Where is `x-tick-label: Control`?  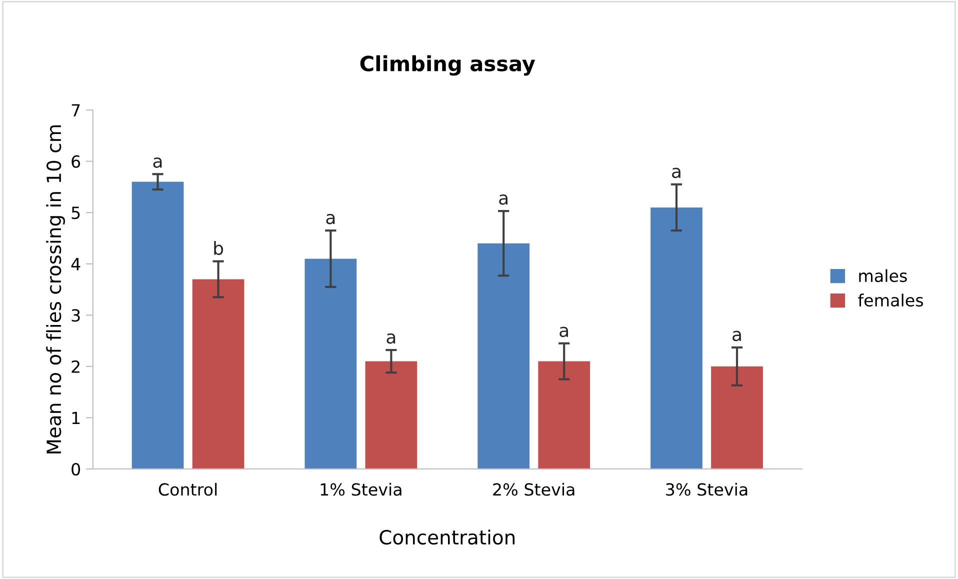
x-tick-label: Control is located at coordinates (187, 489).